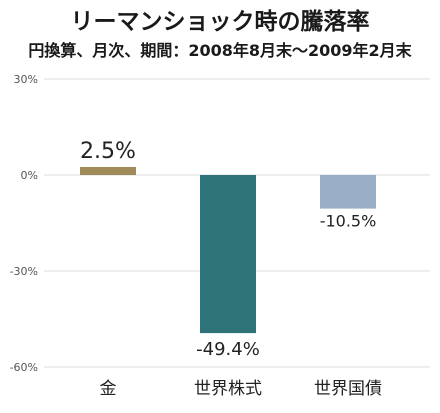 The image size is (440, 413). Describe the element at coordinates (108, 389) in the screenshot. I see `category-label: 金` at that location.